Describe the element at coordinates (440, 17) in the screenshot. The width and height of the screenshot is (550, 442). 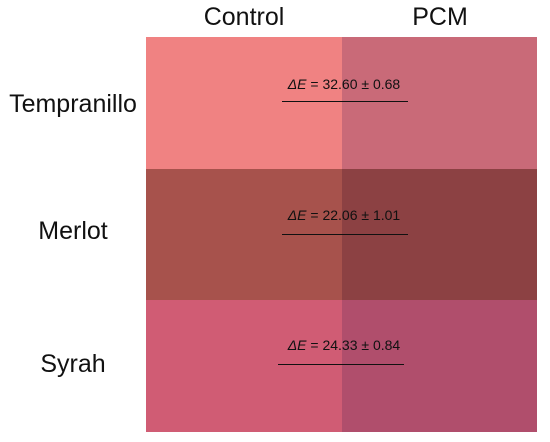
I see `column-header-pcm: PCM` at that location.